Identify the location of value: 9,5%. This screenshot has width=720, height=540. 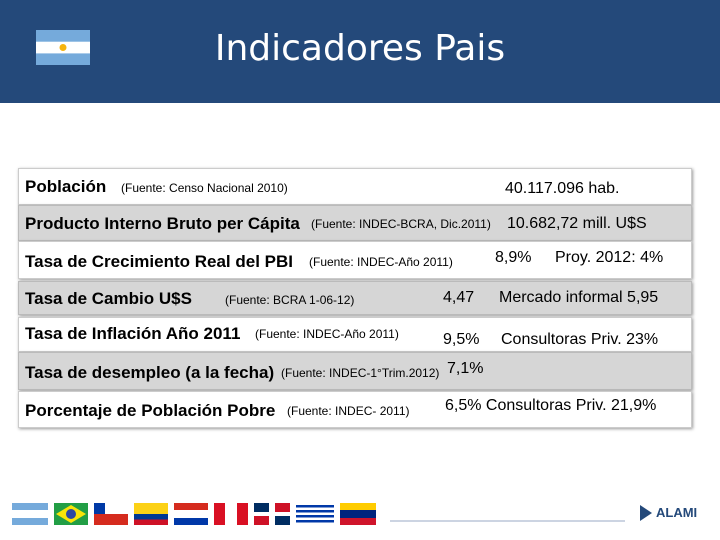
(461, 339).